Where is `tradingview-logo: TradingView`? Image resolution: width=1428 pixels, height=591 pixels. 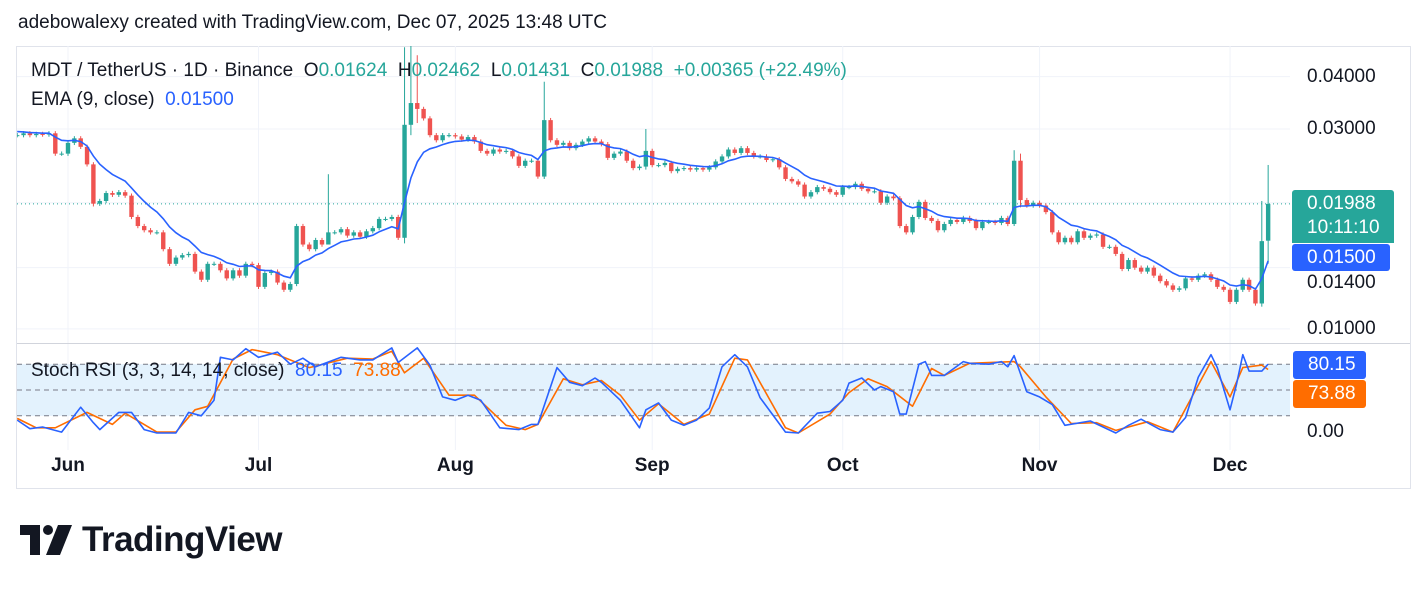
tradingview-logo: TradingView is located at coordinates (151, 540).